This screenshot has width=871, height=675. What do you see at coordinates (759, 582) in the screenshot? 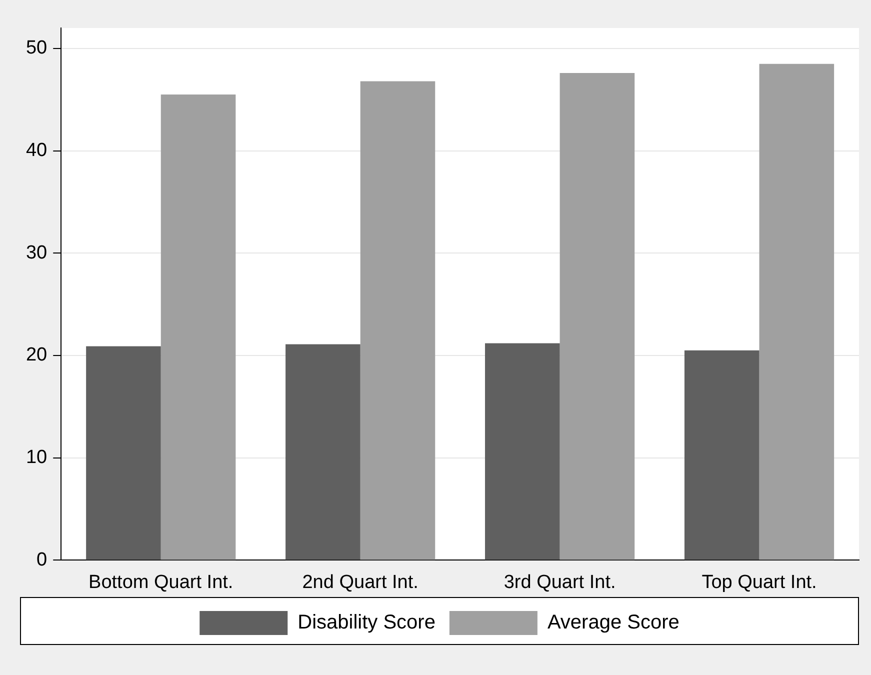
I see `x-tick-label: Top Quart Int.` at bounding box center [759, 582].